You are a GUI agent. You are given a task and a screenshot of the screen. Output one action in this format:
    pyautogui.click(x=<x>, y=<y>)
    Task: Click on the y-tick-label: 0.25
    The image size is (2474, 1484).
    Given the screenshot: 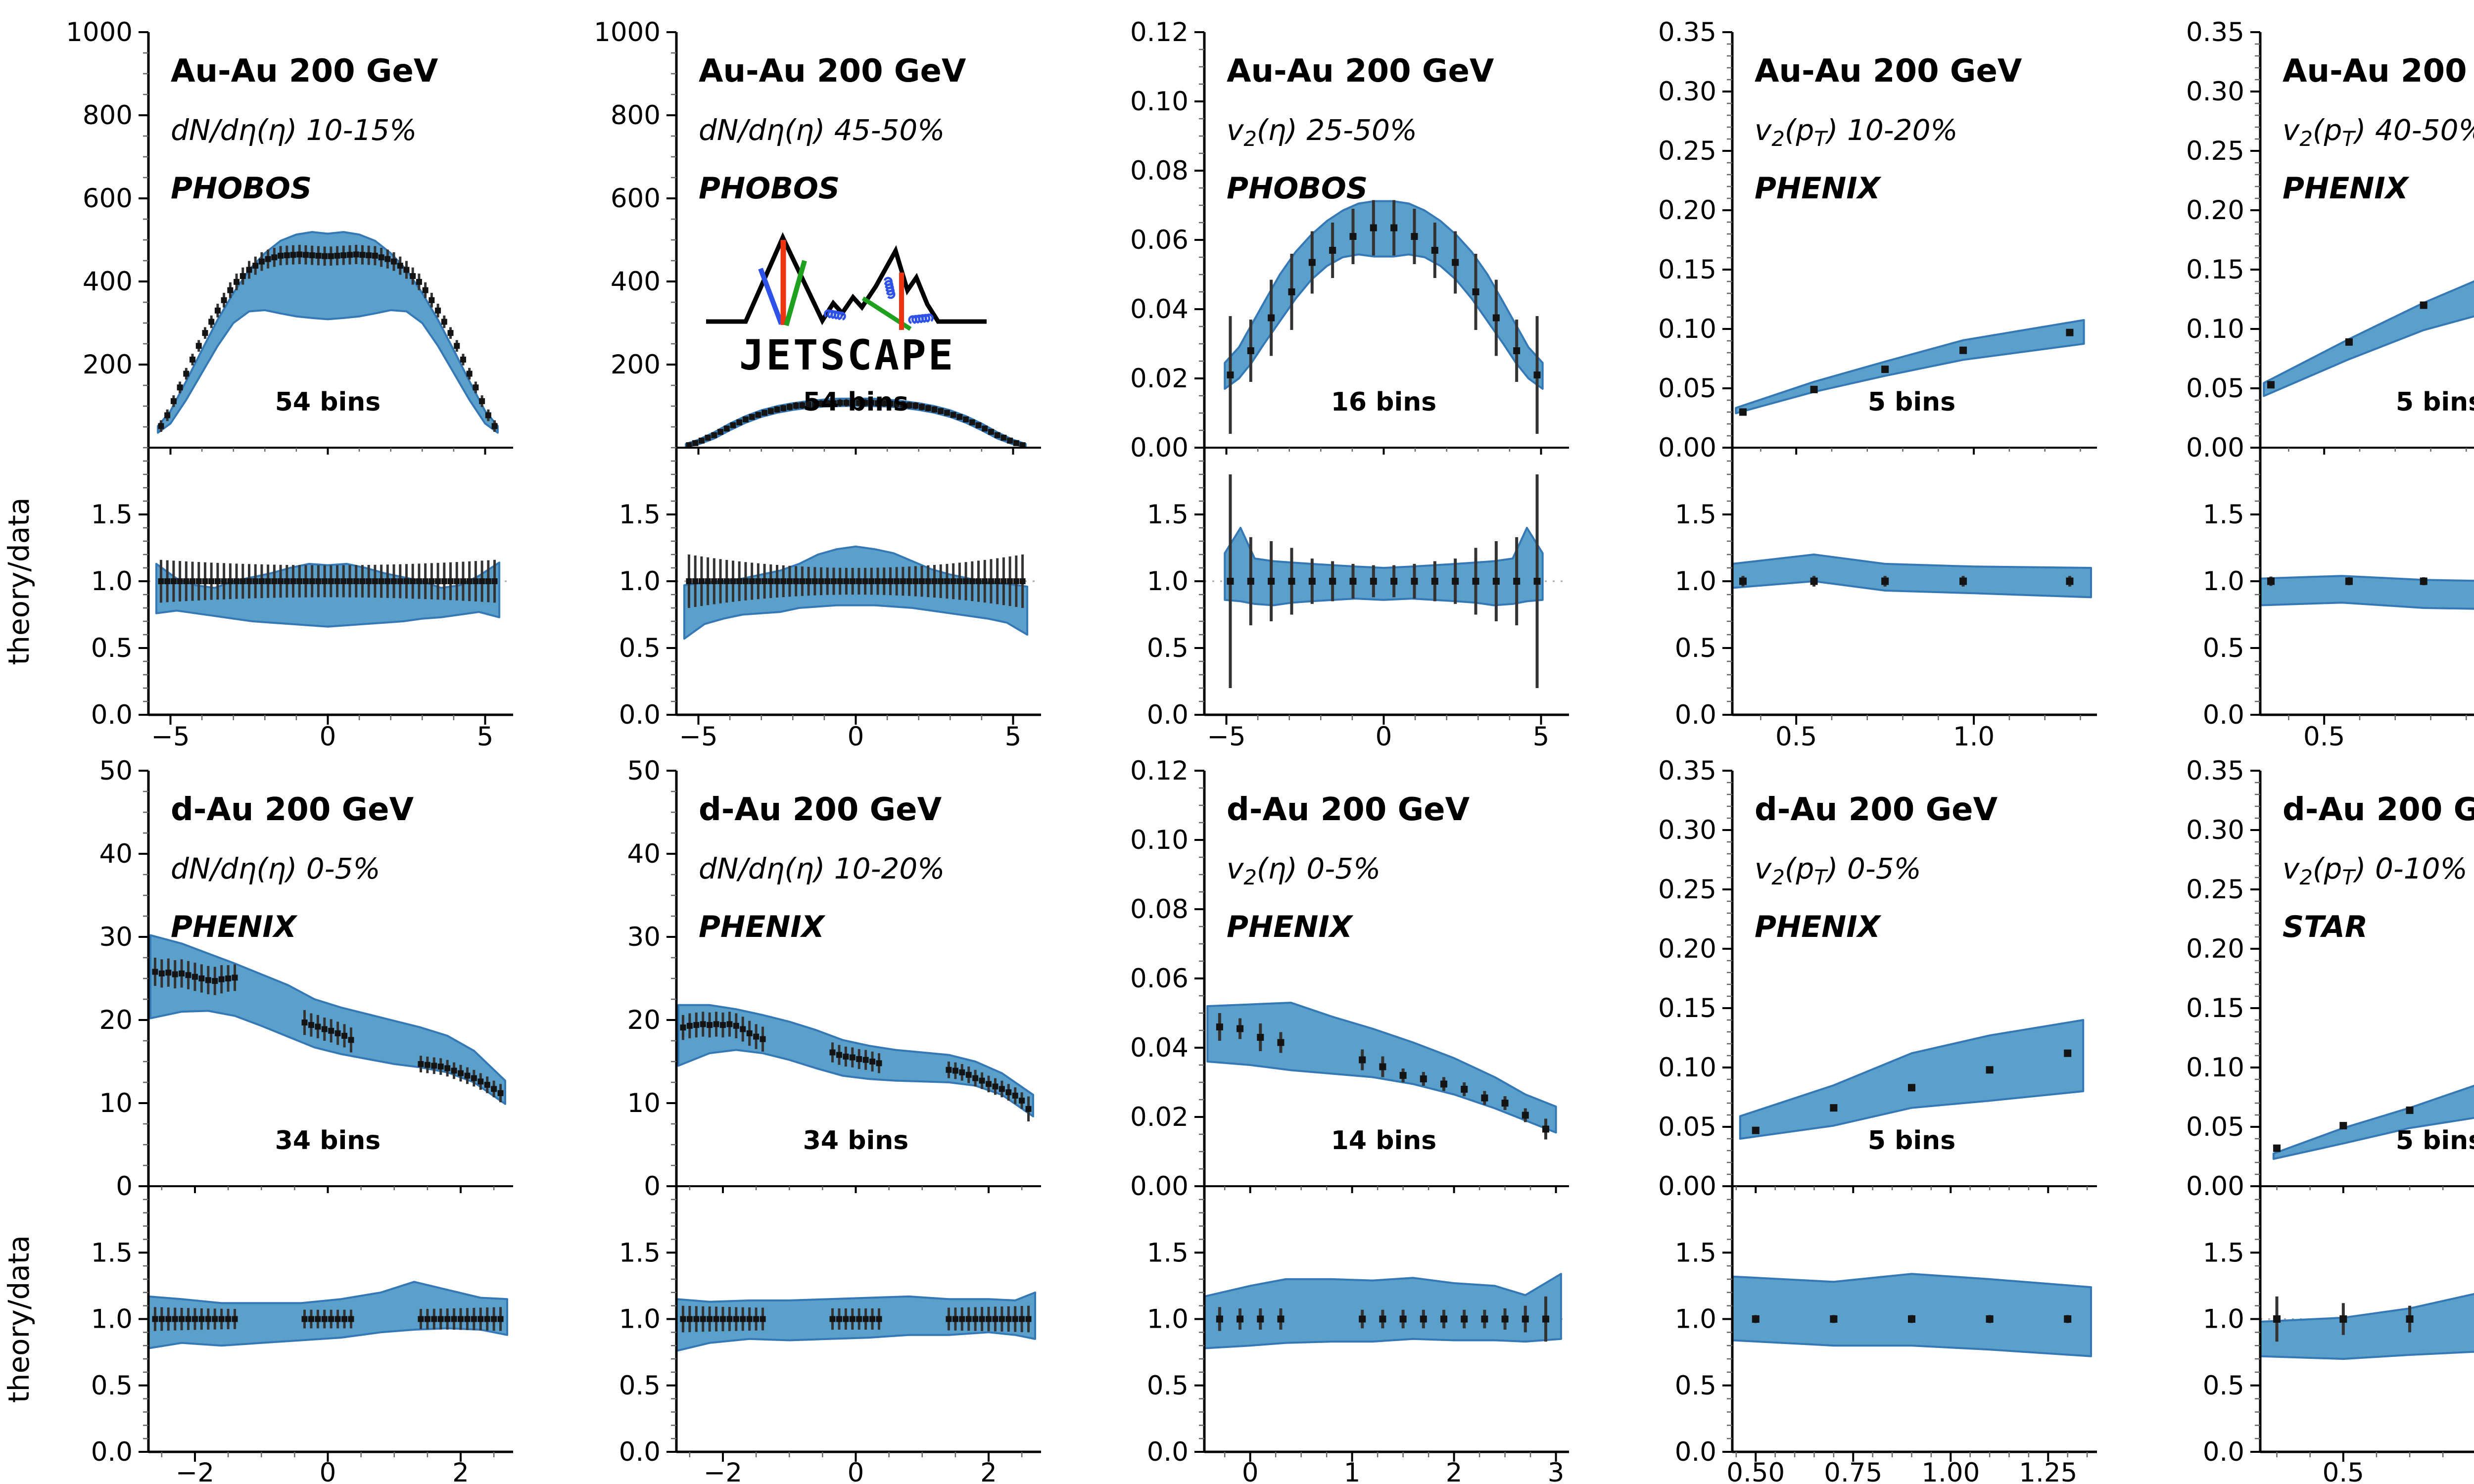 What is the action you would take?
    pyautogui.click(x=2215, y=890)
    